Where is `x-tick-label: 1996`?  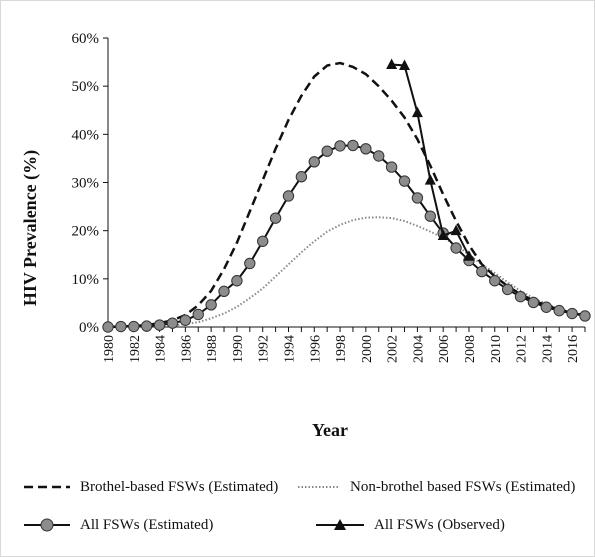 x-tick-label: 1996 is located at coordinates (315, 349).